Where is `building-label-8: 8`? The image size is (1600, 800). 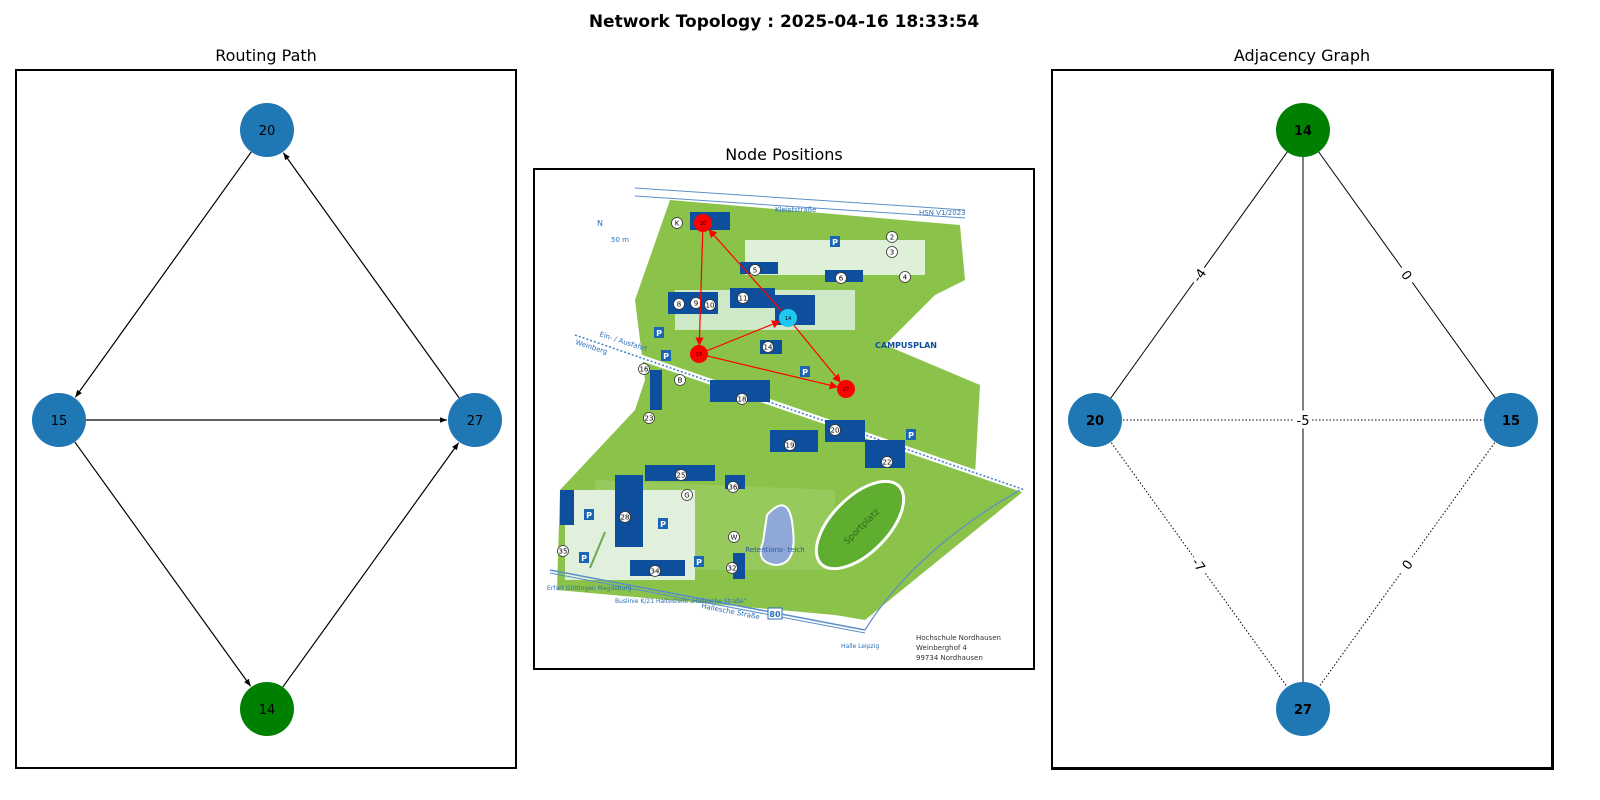 building-label-8: 8 is located at coordinates (679, 305).